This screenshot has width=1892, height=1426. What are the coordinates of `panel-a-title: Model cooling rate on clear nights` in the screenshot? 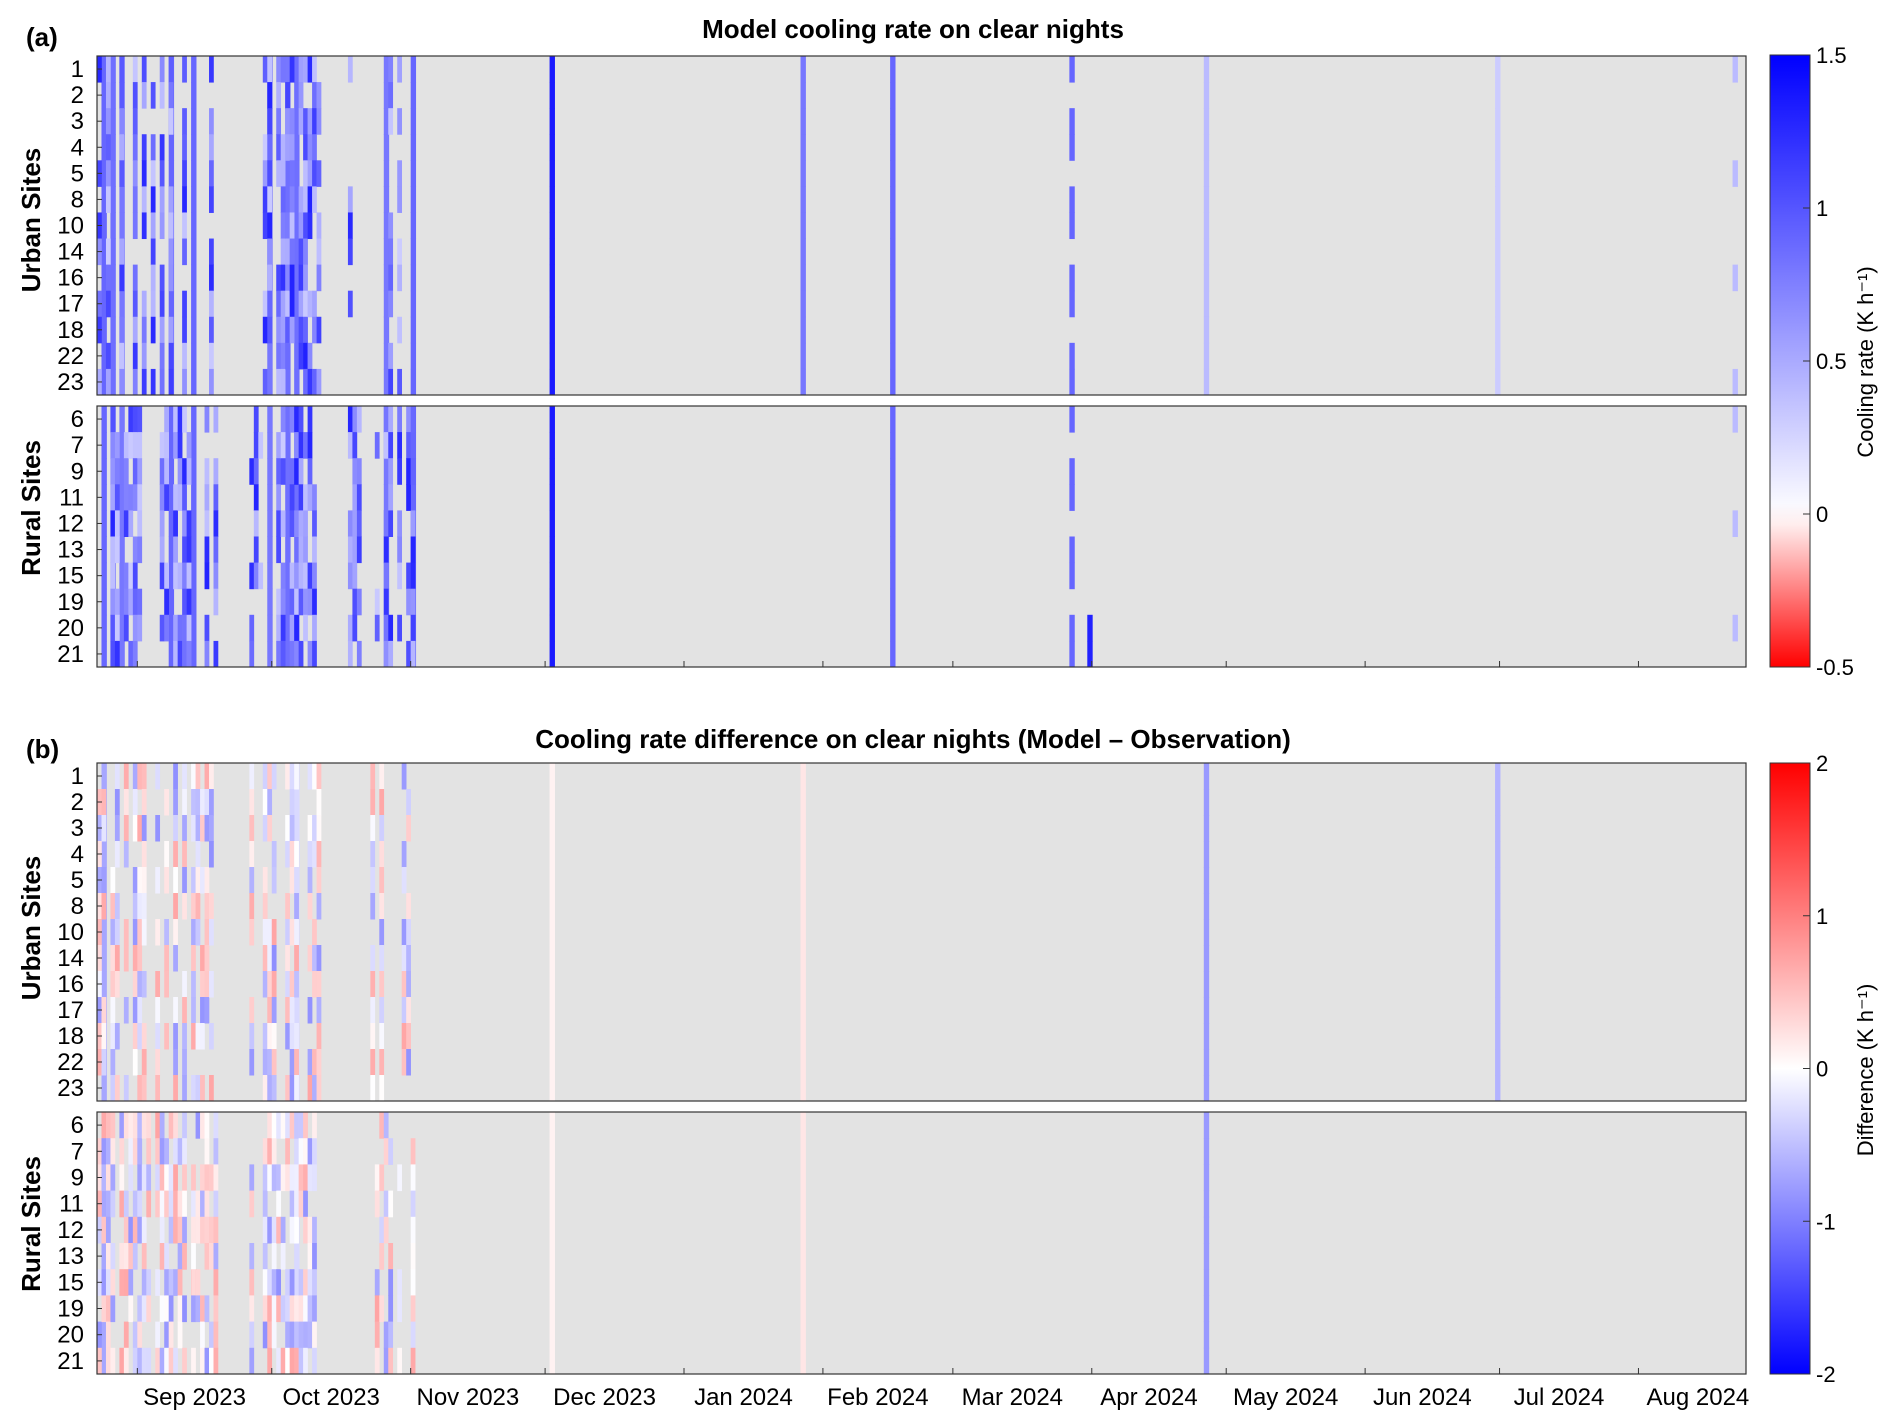 It's located at (913, 29).